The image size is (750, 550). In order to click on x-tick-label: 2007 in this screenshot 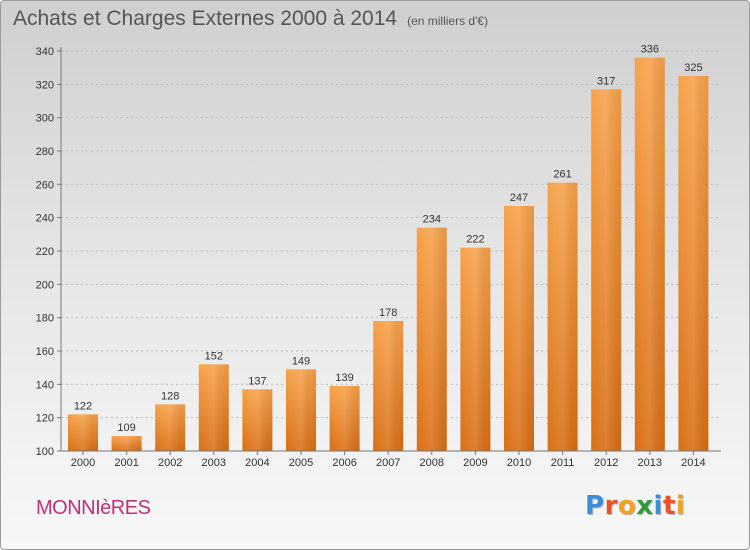, I will do `click(388, 463)`.